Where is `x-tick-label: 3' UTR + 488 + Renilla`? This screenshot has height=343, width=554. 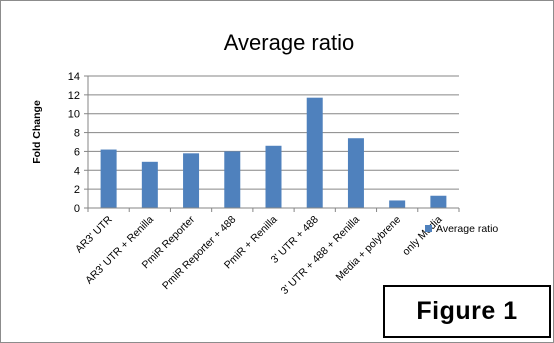
x-tick-label: 3' UTR + 488 + Renilla is located at coordinates (320, 255).